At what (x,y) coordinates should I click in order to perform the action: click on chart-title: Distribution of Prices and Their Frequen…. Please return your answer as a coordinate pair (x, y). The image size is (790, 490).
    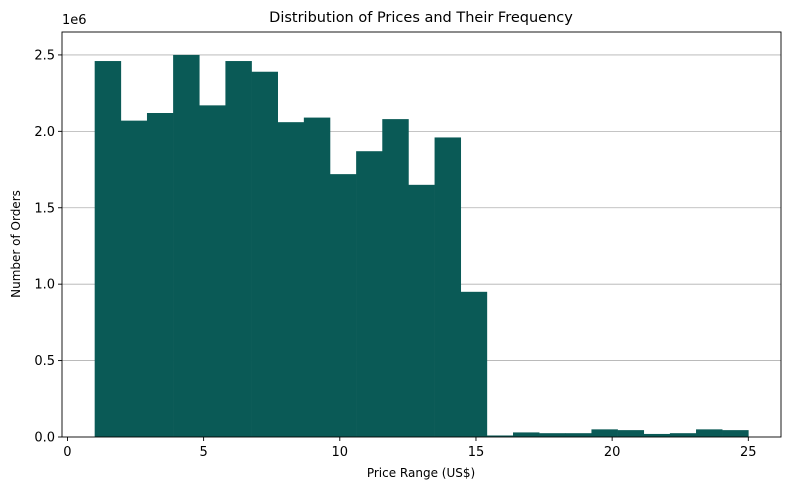
    Looking at the image, I should click on (421, 18).